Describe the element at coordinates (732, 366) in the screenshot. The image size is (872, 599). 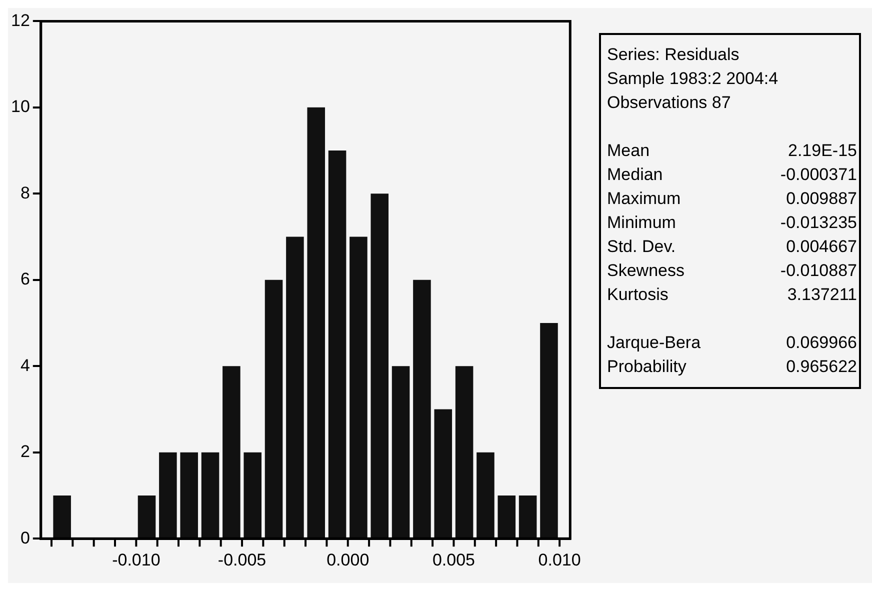
I see `text: Probability 0.965622` at that location.